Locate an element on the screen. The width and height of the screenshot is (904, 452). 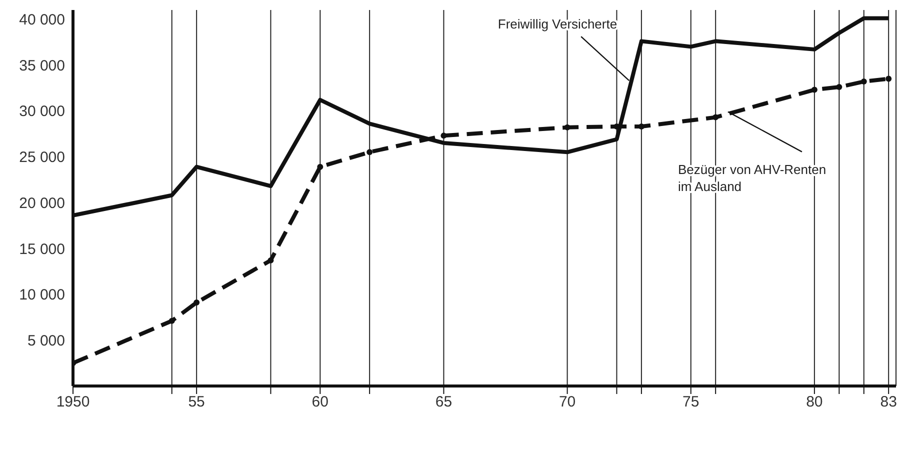
y-tick-label: 10 000 is located at coordinates (42, 295).